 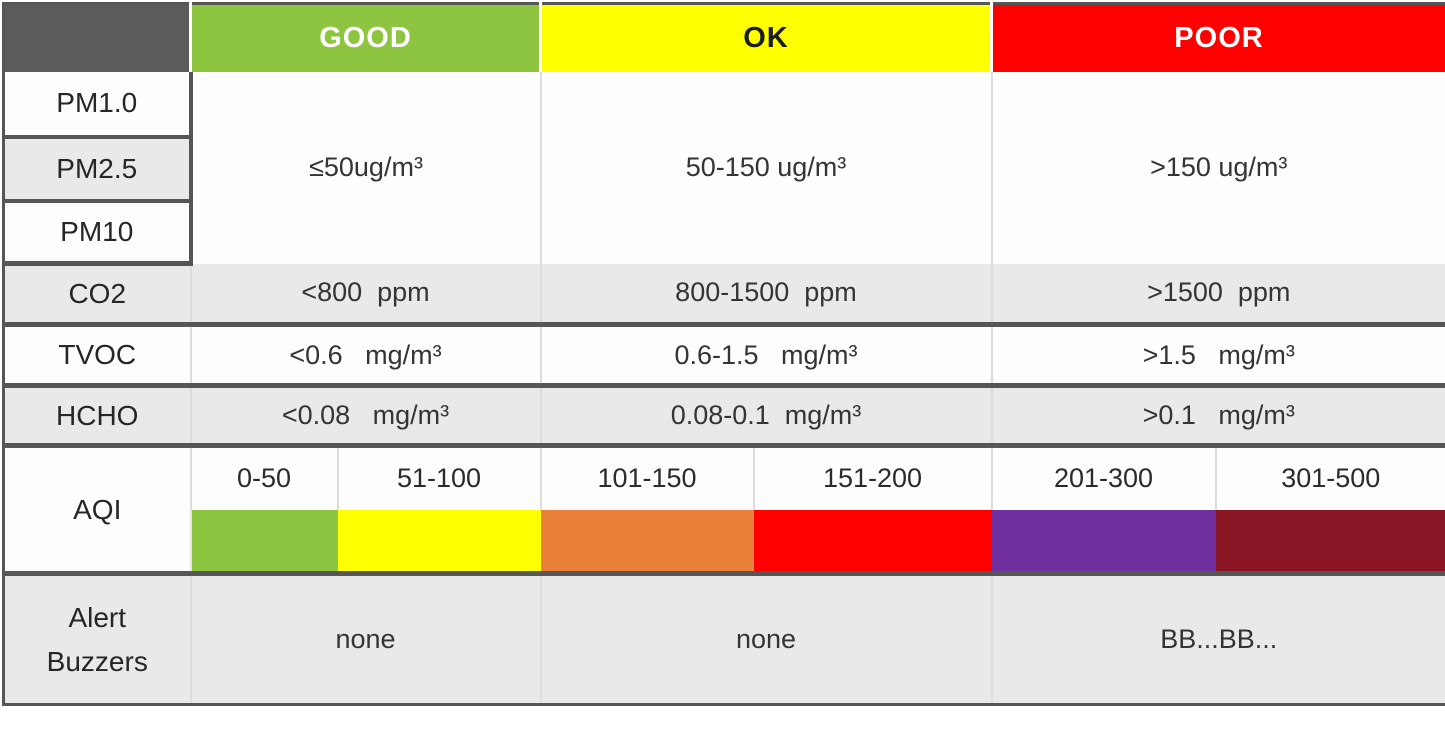 I want to click on column-header-ok: OK, so click(x=765, y=37).